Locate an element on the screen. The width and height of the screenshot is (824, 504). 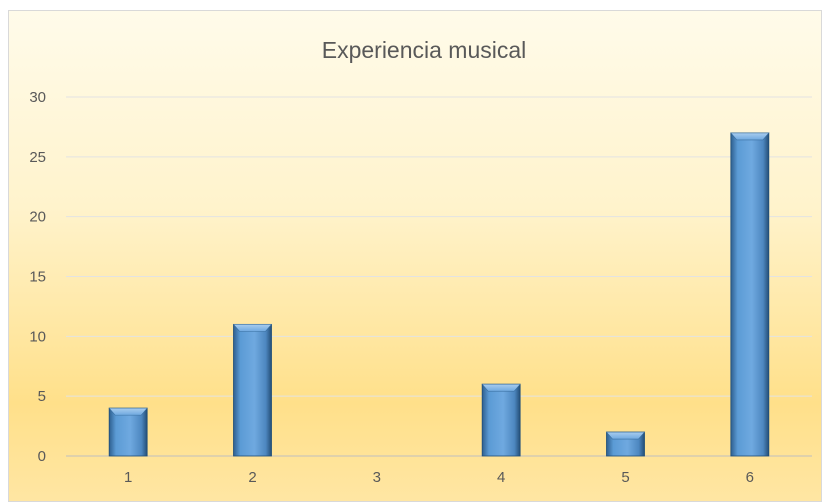
x-tick-label: 2 is located at coordinates (252, 477).